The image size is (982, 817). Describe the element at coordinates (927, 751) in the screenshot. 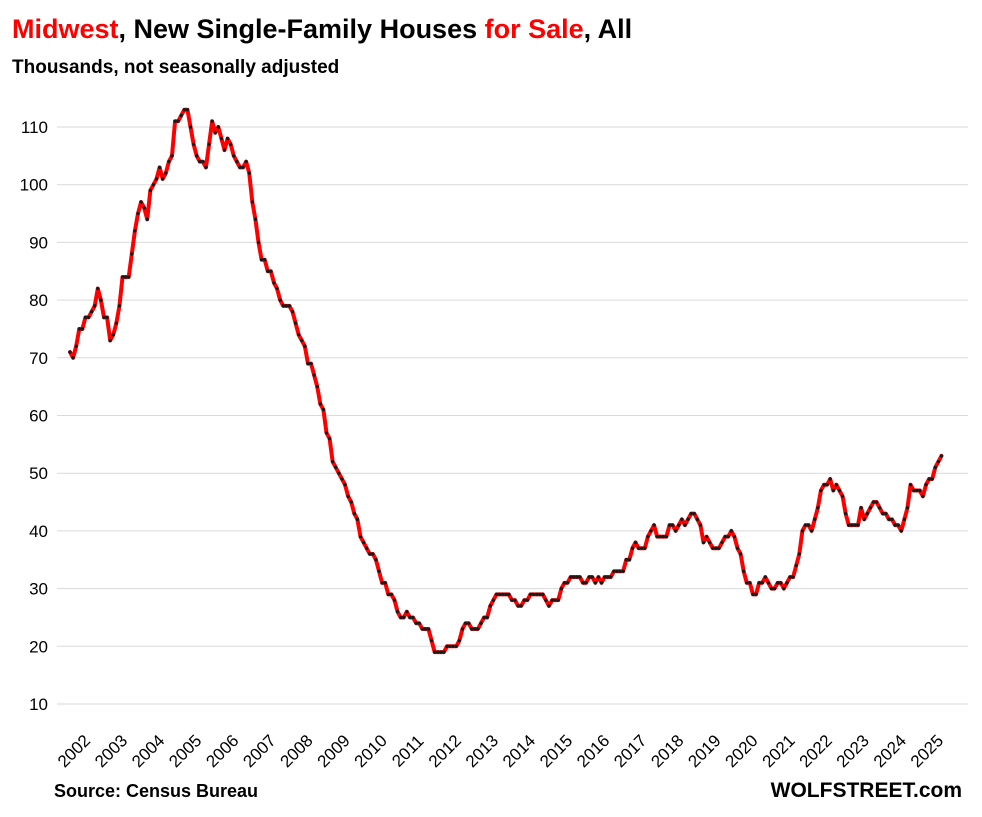

I see `x-tick-label: 2025` at that location.